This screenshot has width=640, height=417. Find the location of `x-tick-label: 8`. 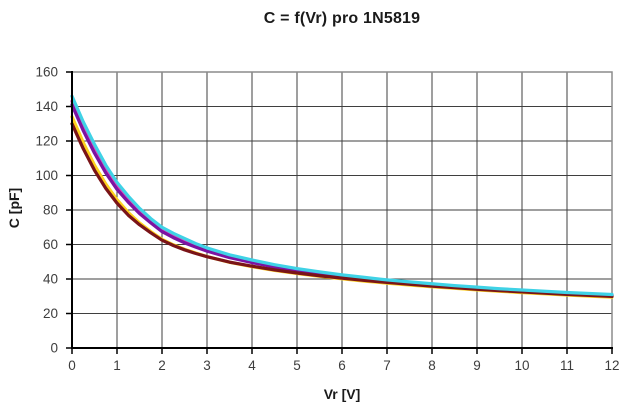

x-tick-label: 8 is located at coordinates (432, 365).